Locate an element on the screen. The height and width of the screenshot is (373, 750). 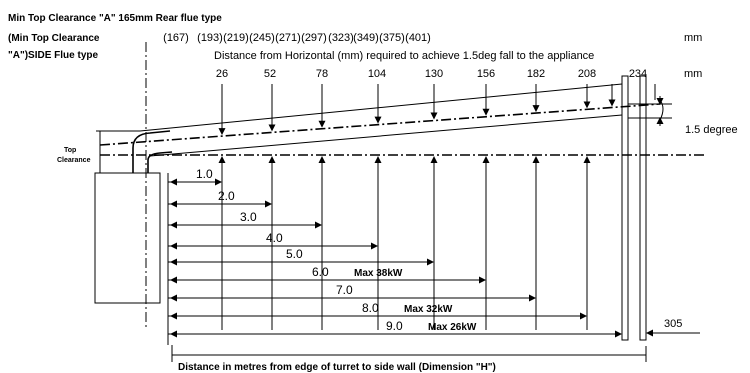
distance-label-7: 8.0 is located at coordinates (370, 308).